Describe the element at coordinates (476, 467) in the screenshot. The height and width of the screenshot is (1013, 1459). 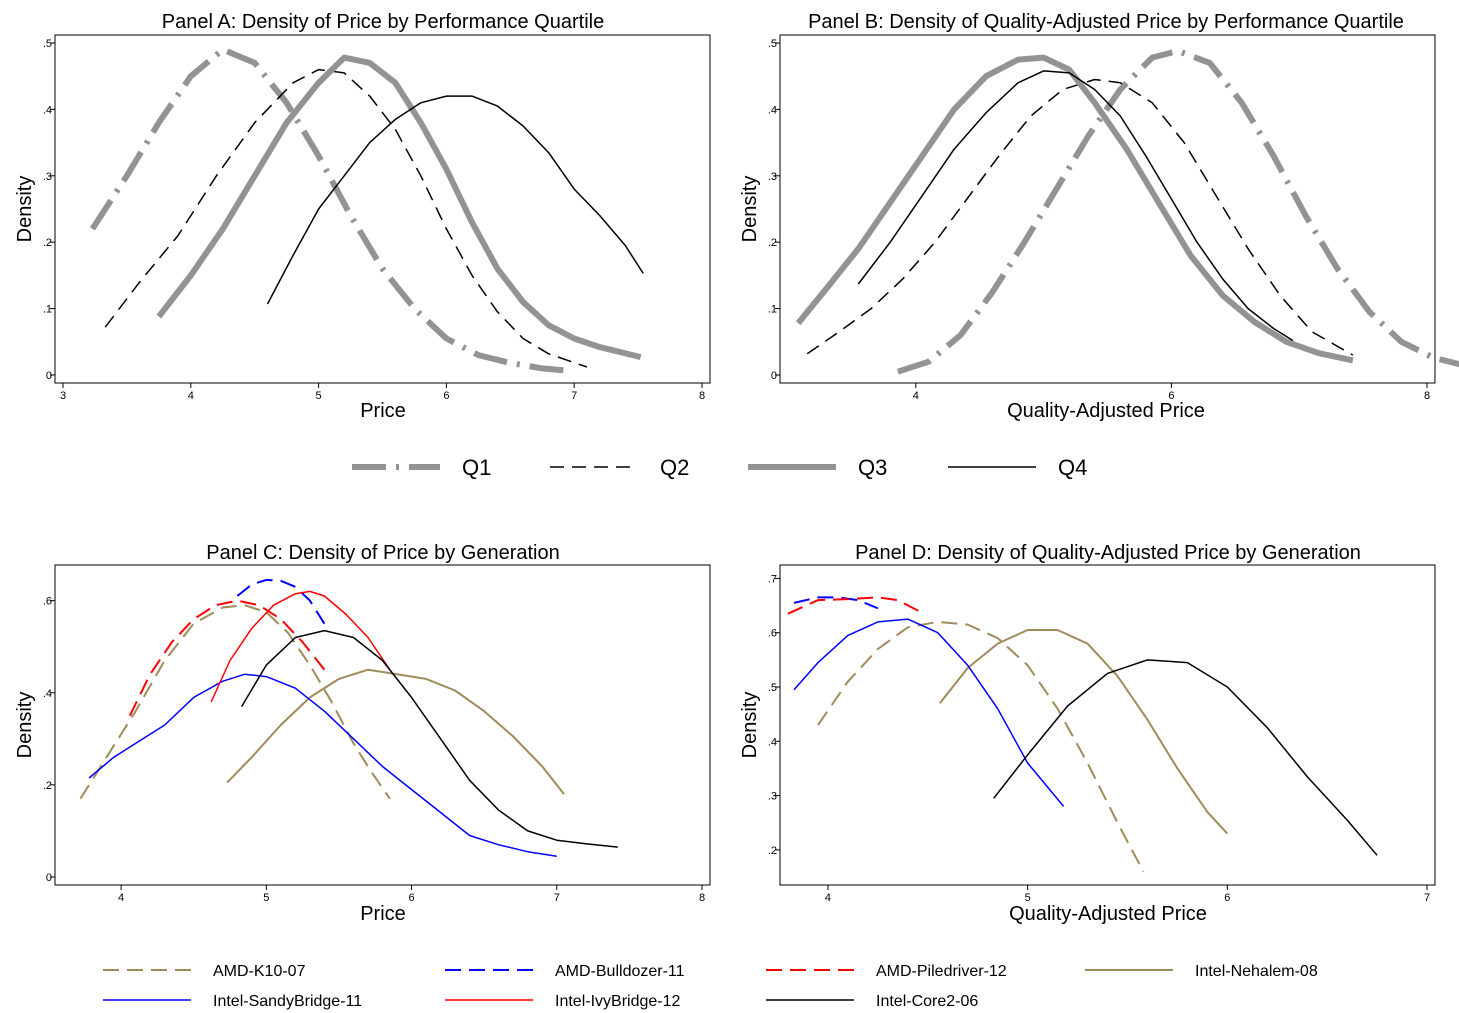
I see `legend-label-q1: Q1` at that location.